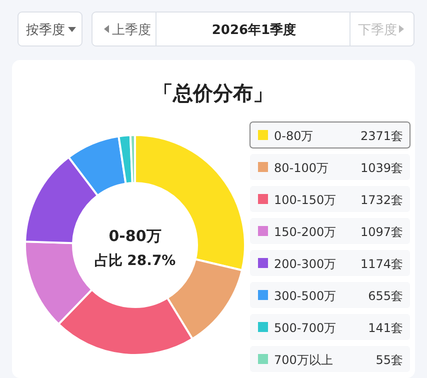  Describe the element at coordinates (303, 360) in the screenshot. I see `legend-label: 700万以上` at that location.